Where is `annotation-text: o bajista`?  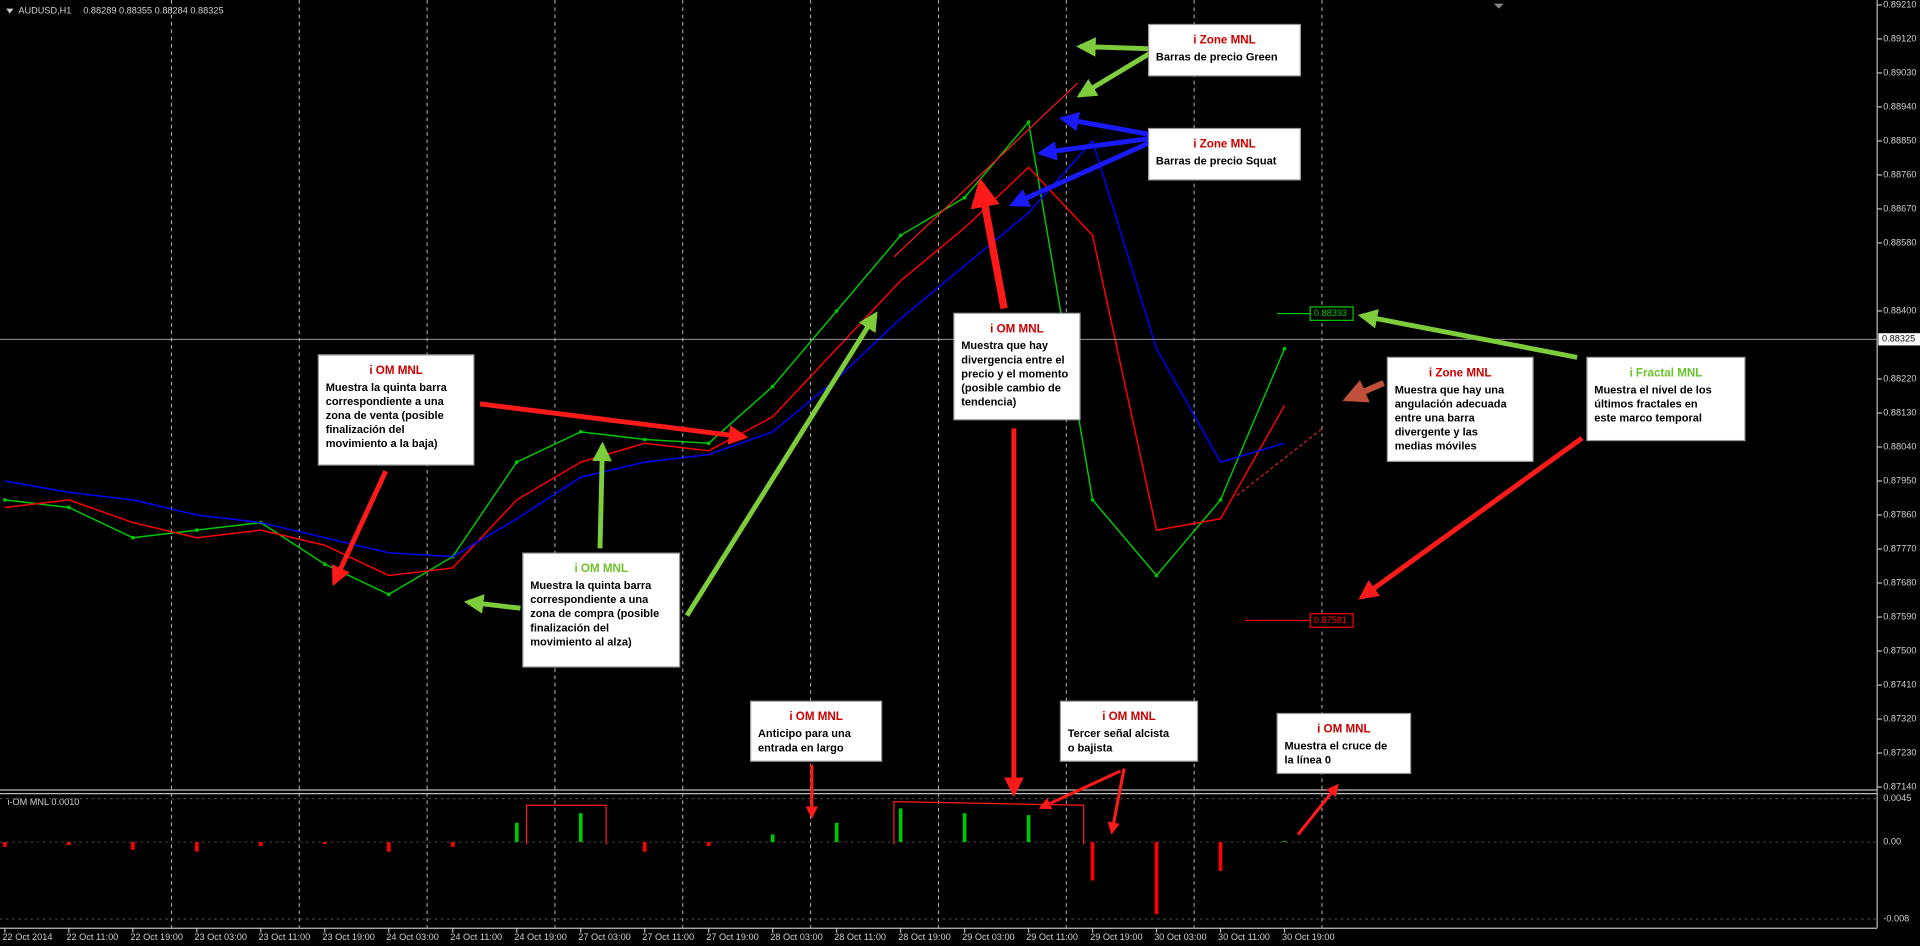
annotation-text: o bajista is located at coordinates (1091, 748).